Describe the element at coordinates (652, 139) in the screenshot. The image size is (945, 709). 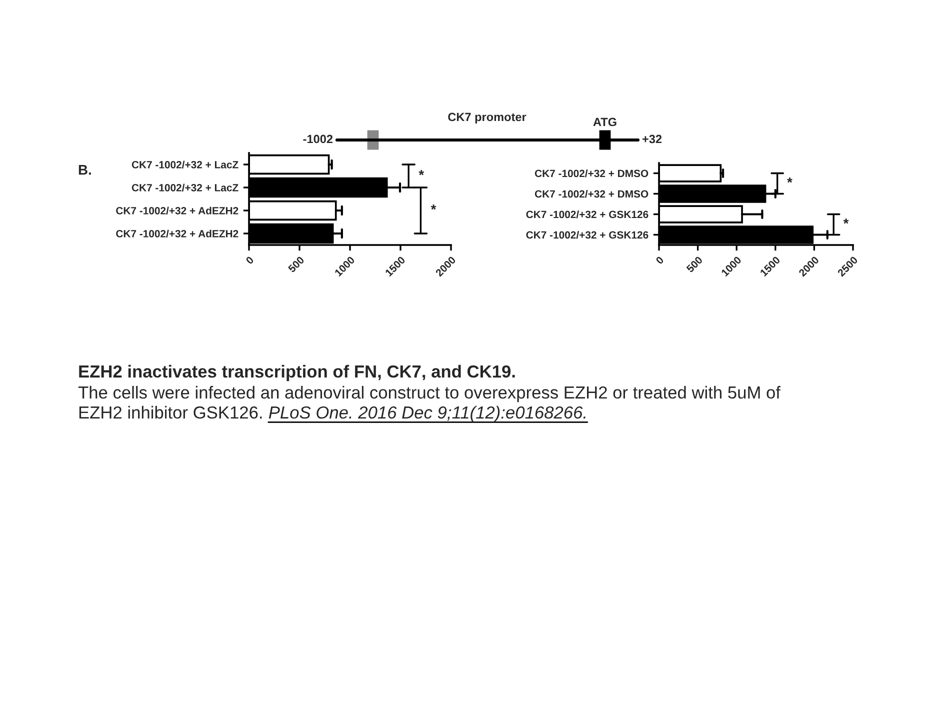
I see `text: +32` at that location.